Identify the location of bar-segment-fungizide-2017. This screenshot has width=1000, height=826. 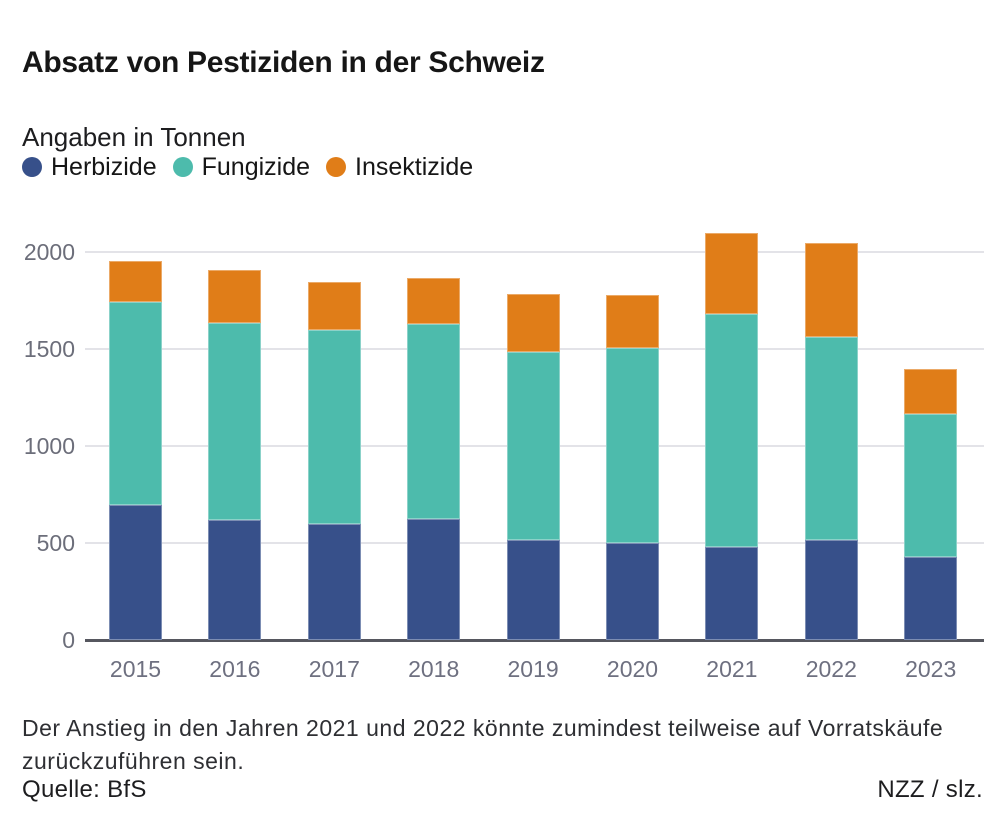
(334, 427).